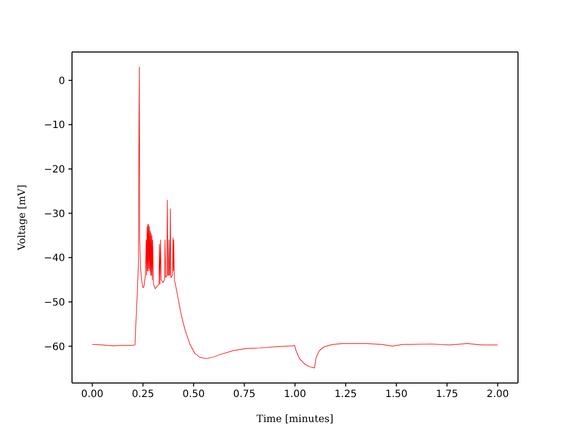  I want to click on y-axis-title: Voltage [mV], so click(22, 218).